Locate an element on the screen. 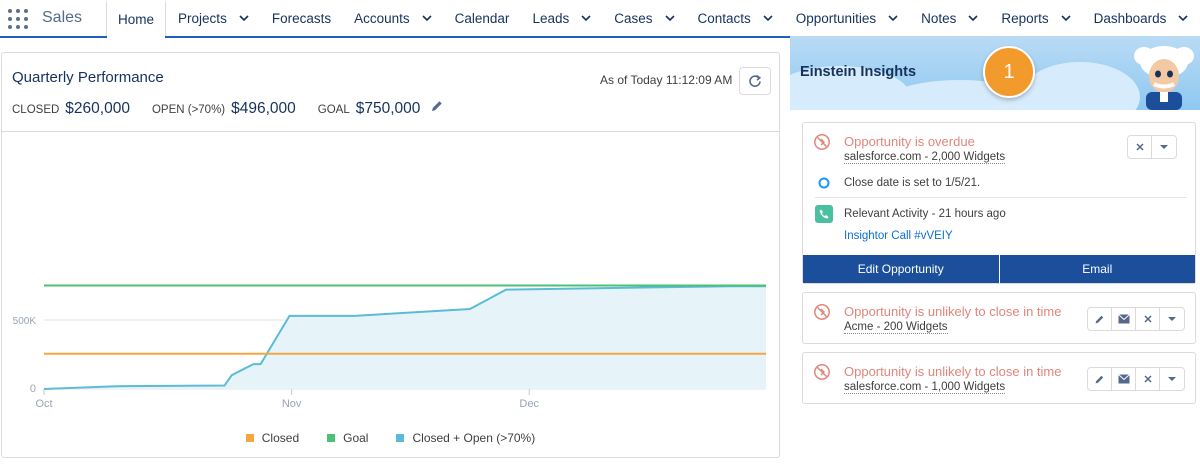 This screenshot has height=466, width=1200. nav-tab-label: Cases is located at coordinates (633, 18).